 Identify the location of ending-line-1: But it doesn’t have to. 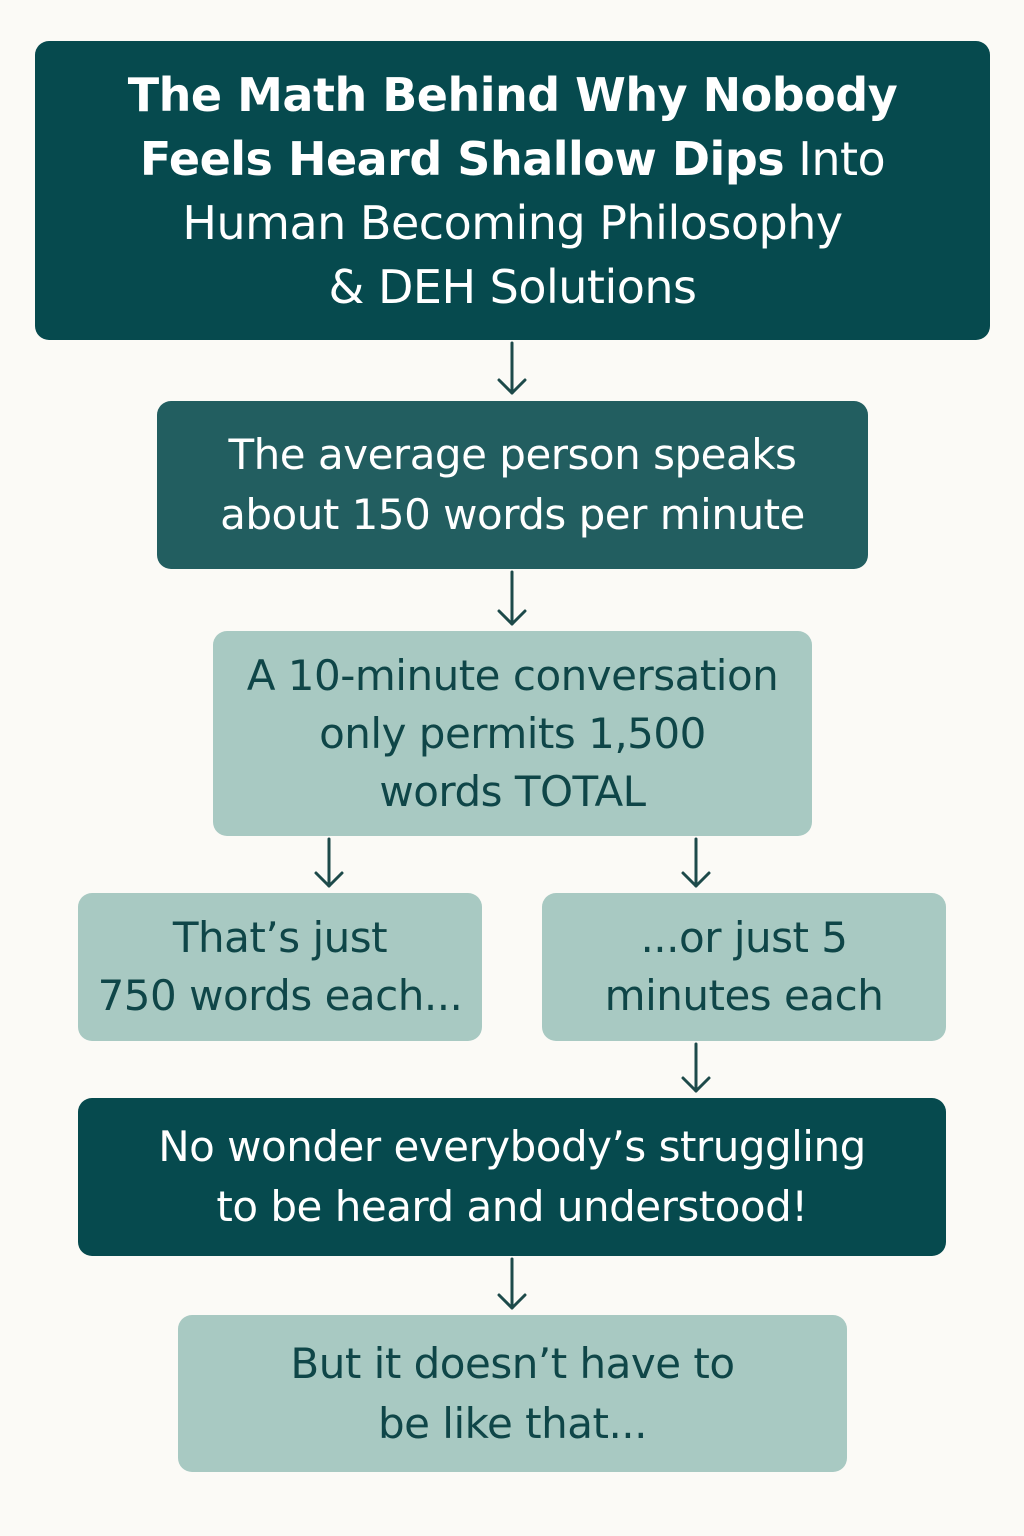
(512, 1363).